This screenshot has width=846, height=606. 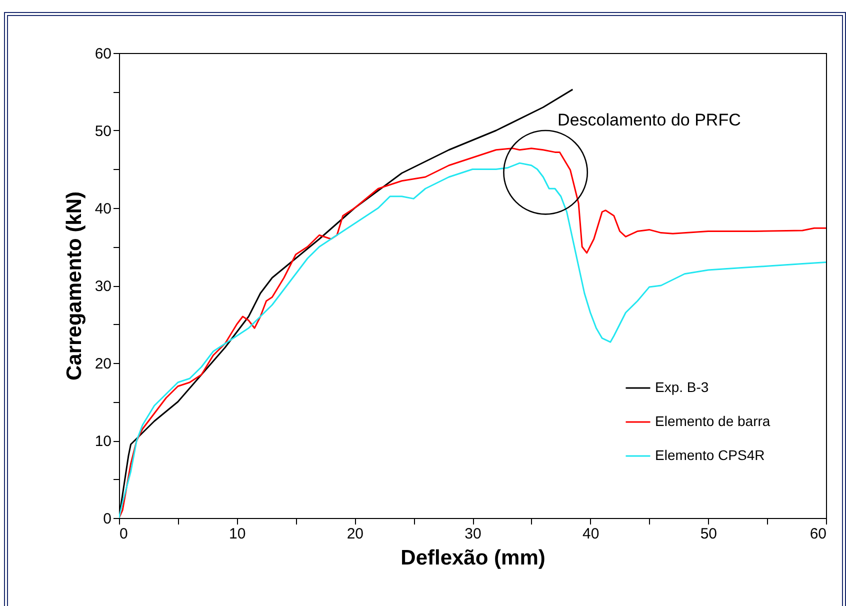 I want to click on x-tick-label: 30, so click(x=473, y=534).